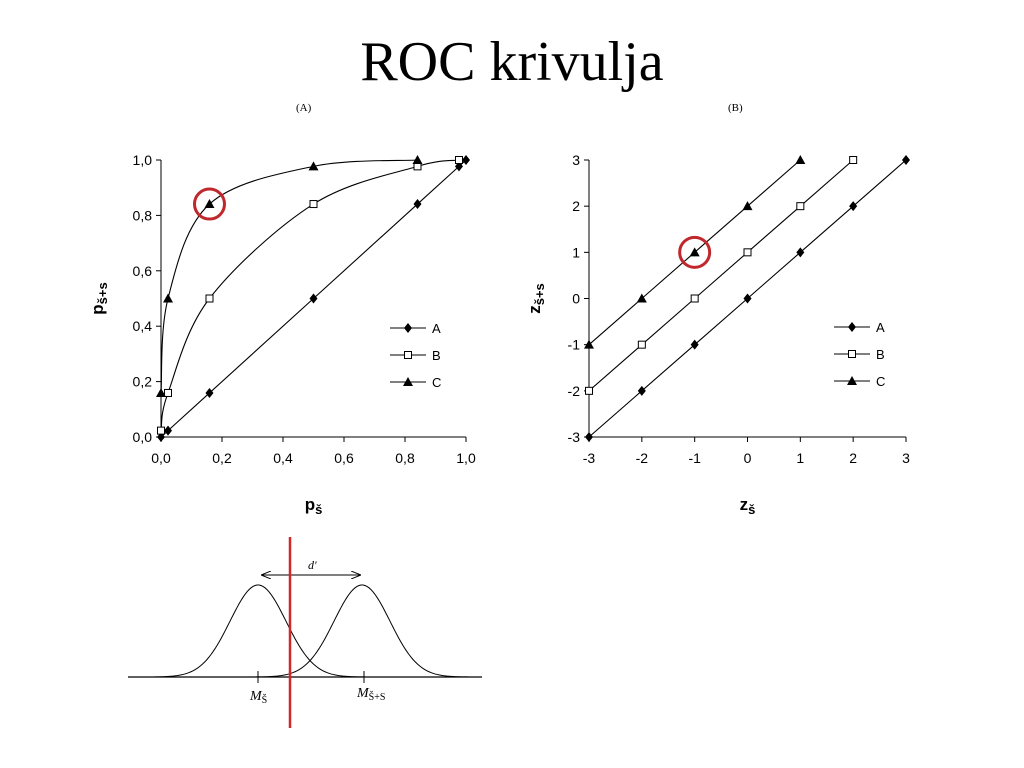  Describe the element at coordinates (143, 160) in the screenshot. I see `y-tick-label: 1,0` at that location.